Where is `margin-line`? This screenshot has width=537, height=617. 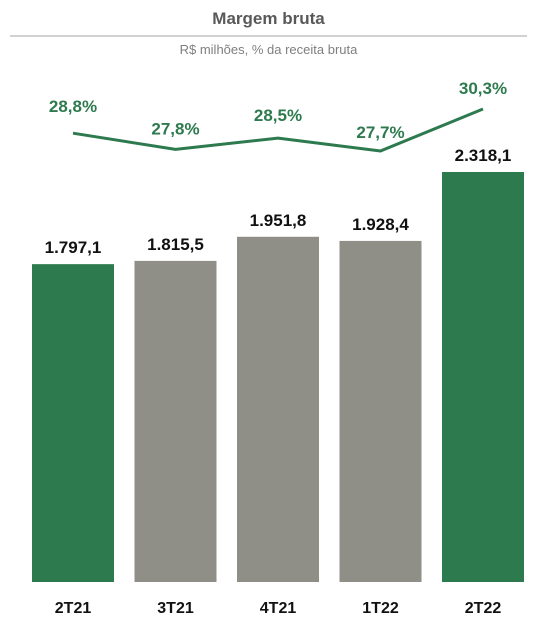 margin-line is located at coordinates (278, 130).